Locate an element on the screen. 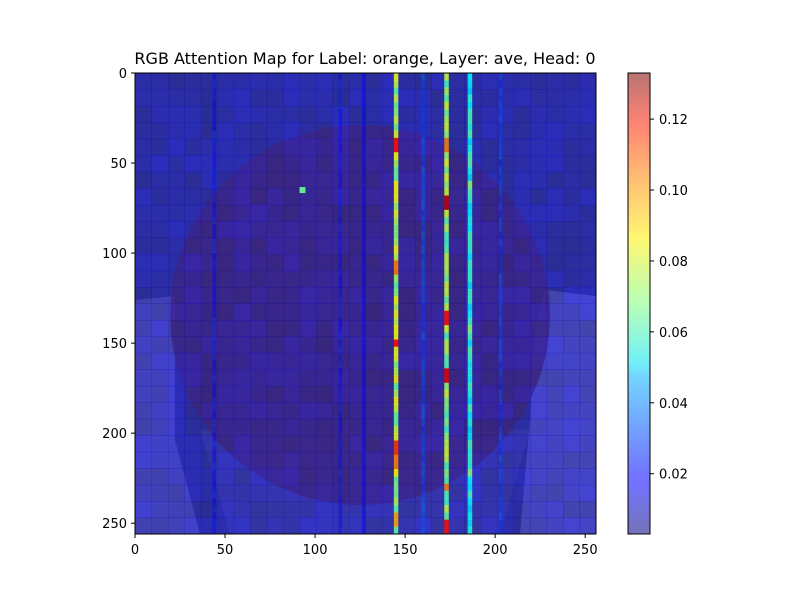  attention-spot is located at coordinates (302, 190).